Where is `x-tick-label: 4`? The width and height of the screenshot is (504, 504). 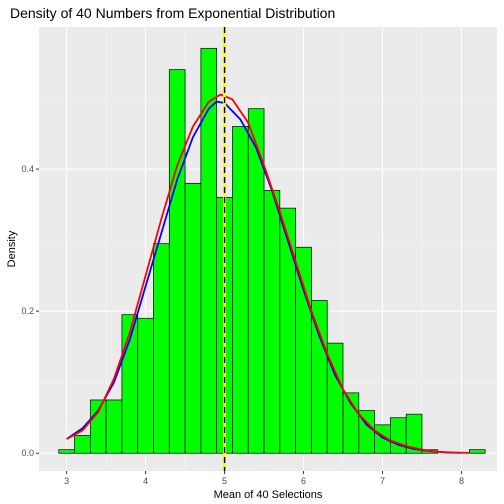 x-tick-label: 4 is located at coordinates (145, 481).